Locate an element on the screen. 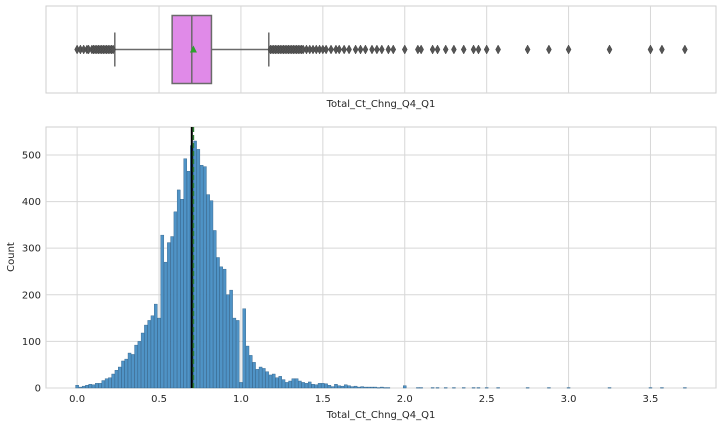 The height and width of the screenshot is (430, 724). histogram-xtick-label: 3.5 is located at coordinates (651, 399).